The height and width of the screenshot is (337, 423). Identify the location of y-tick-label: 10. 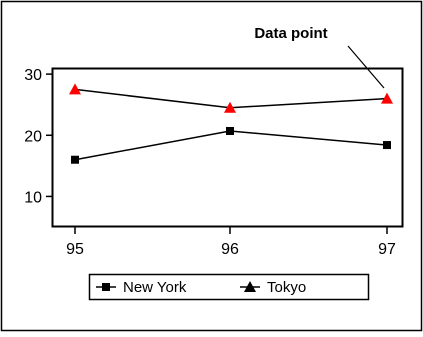
(33, 197).